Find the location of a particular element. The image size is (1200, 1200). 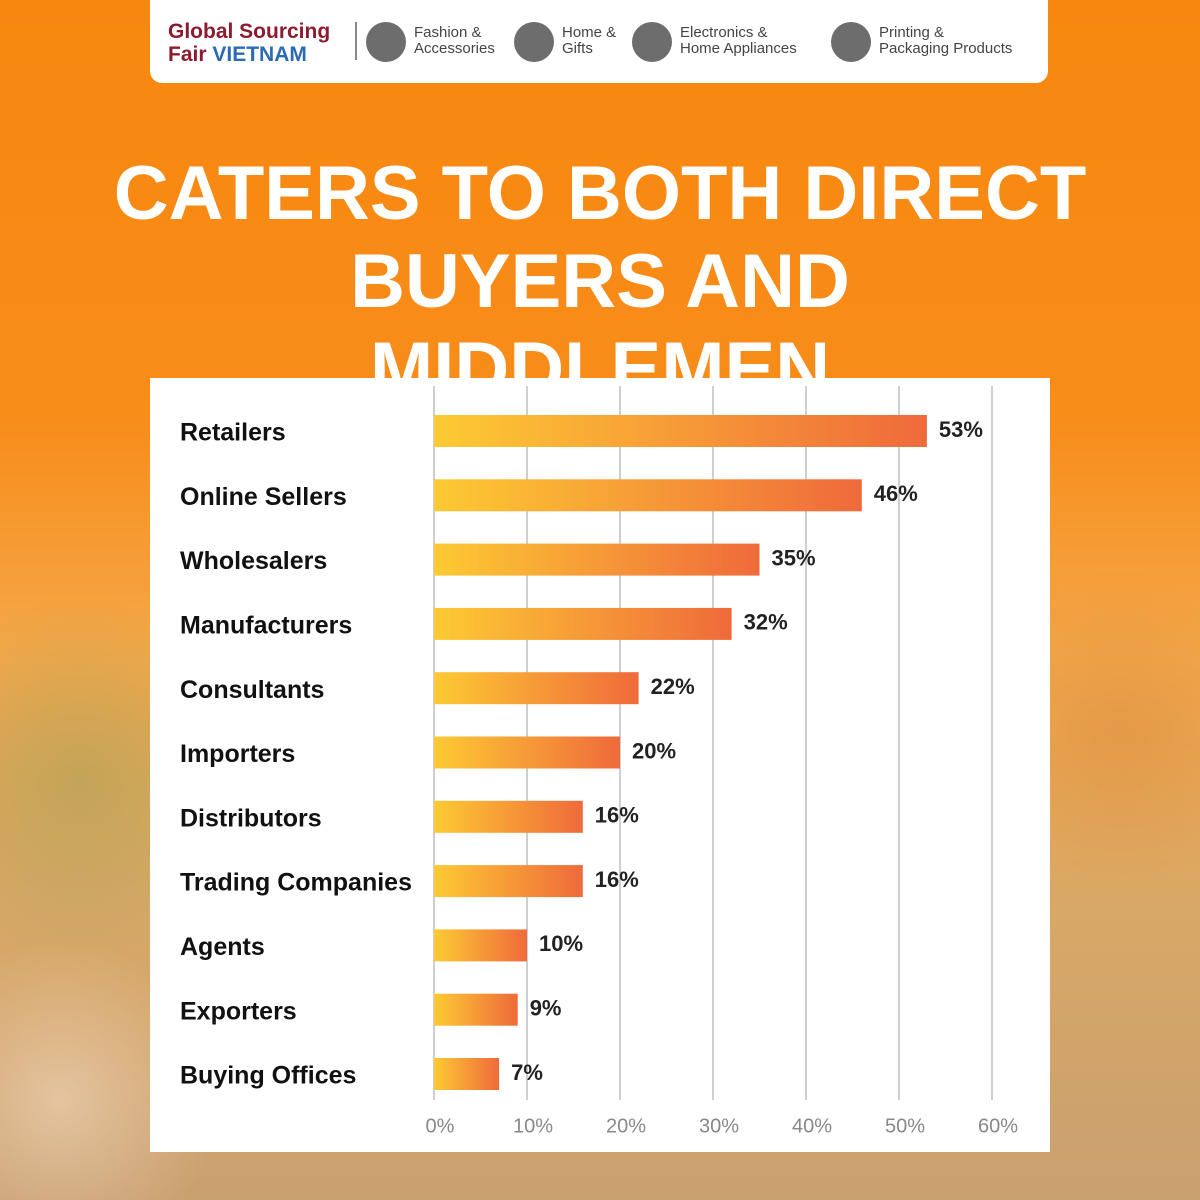

y-tick-label: Importers is located at coordinates (237, 754).